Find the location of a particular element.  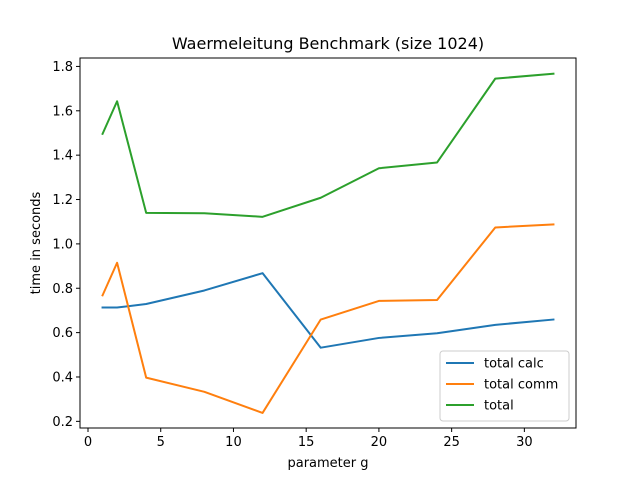

x-tick-label: 20 is located at coordinates (379, 442).